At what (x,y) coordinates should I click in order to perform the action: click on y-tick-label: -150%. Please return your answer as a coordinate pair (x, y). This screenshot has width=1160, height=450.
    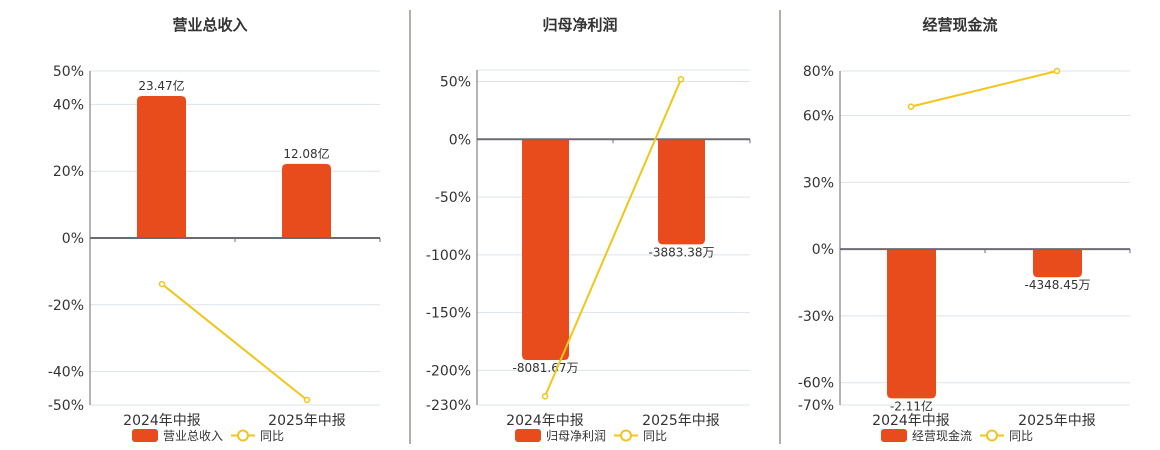
    Looking at the image, I should click on (448, 314).